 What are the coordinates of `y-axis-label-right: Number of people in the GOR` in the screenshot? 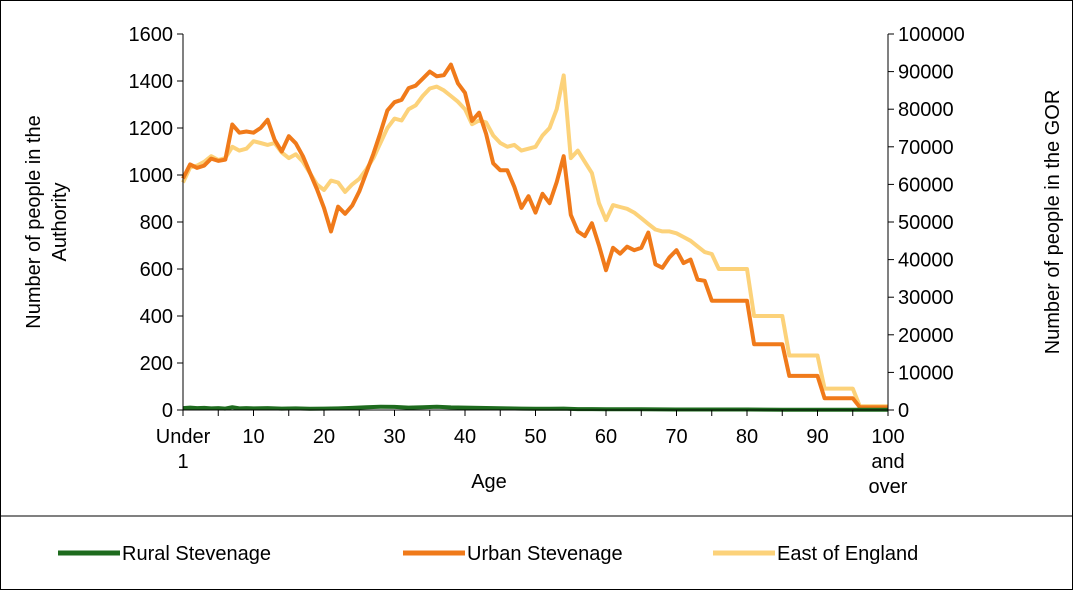 It's located at (1053, 222).